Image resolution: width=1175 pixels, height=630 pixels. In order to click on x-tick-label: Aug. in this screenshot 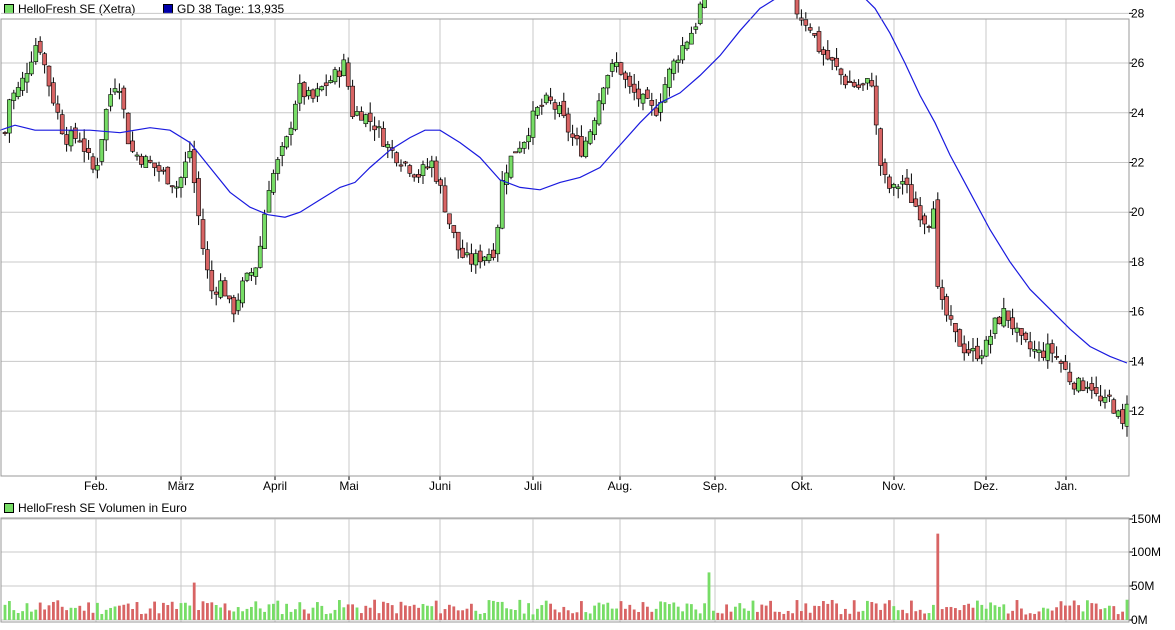, I will do `click(620, 486)`.